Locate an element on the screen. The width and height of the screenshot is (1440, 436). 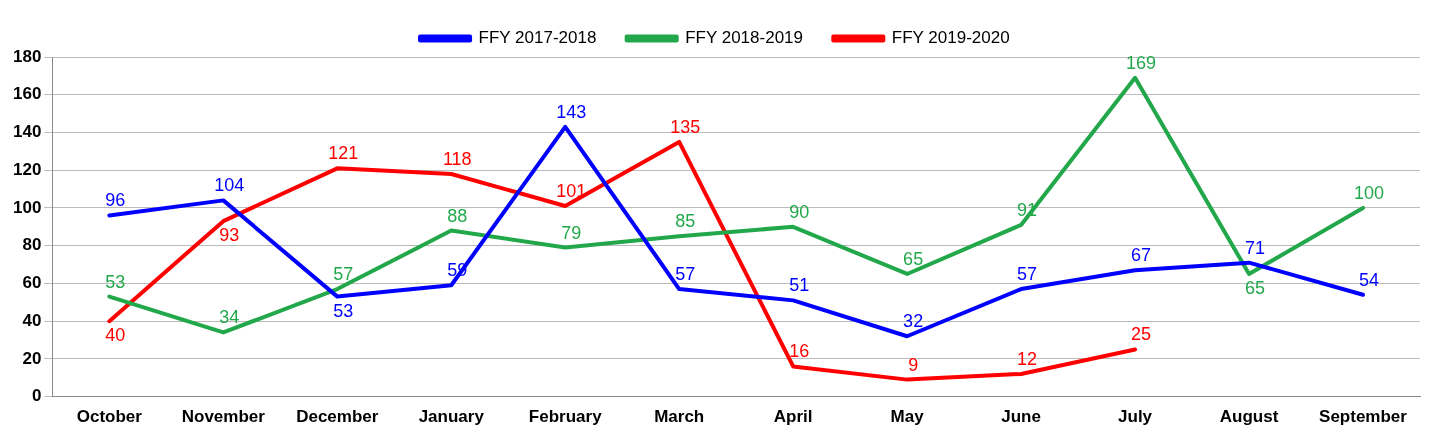
data-label: 71 is located at coordinates (1255, 247).